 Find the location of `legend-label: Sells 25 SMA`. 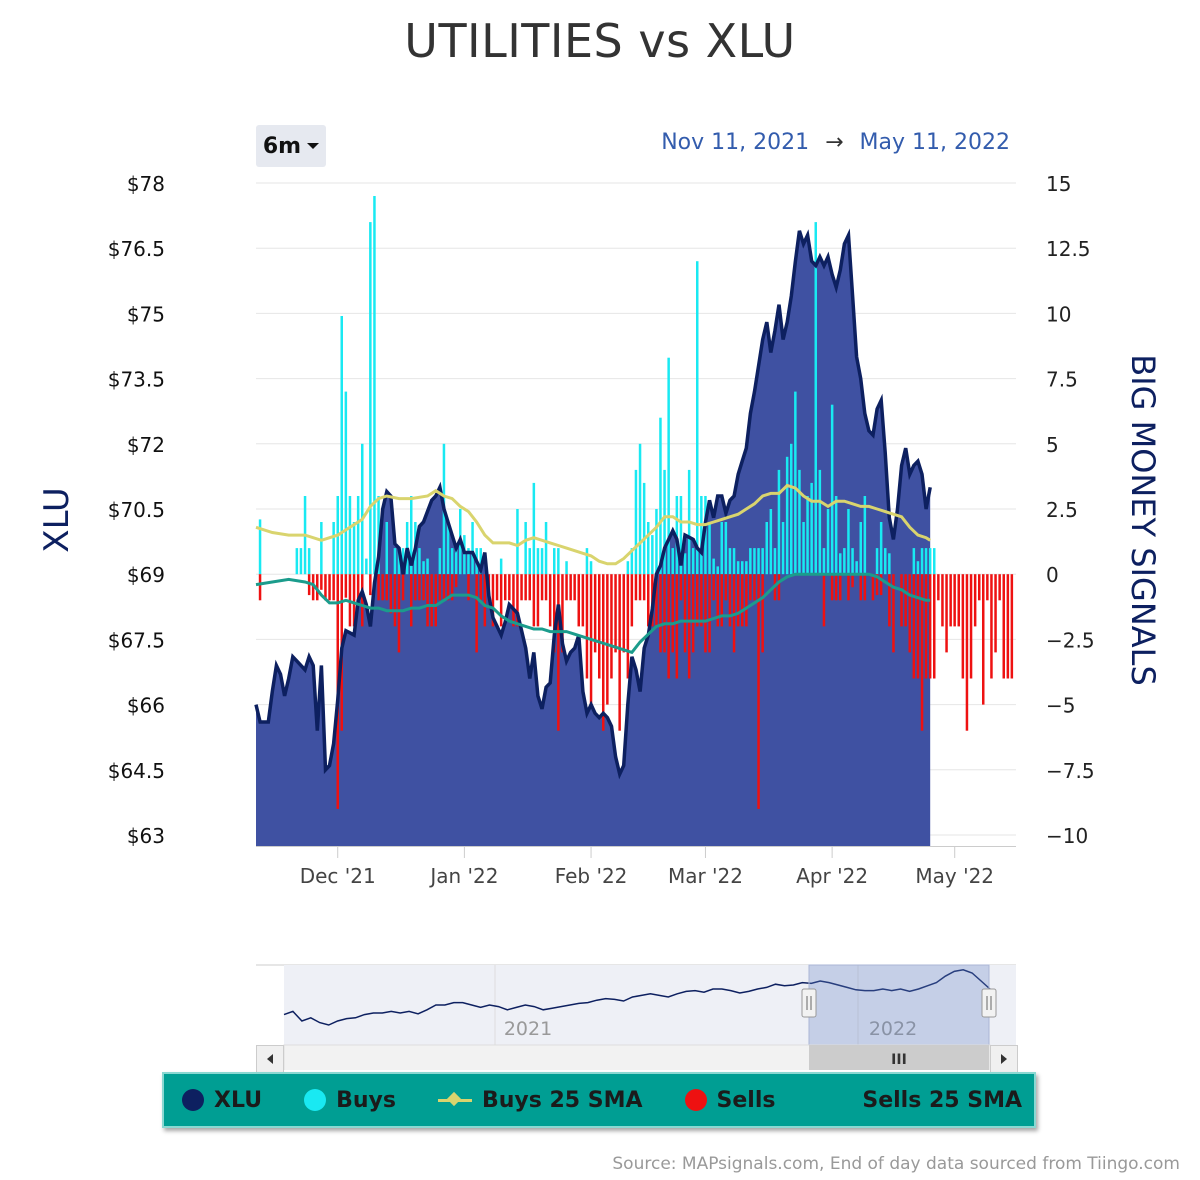

legend-label: Sells 25 SMA is located at coordinates (942, 1100).